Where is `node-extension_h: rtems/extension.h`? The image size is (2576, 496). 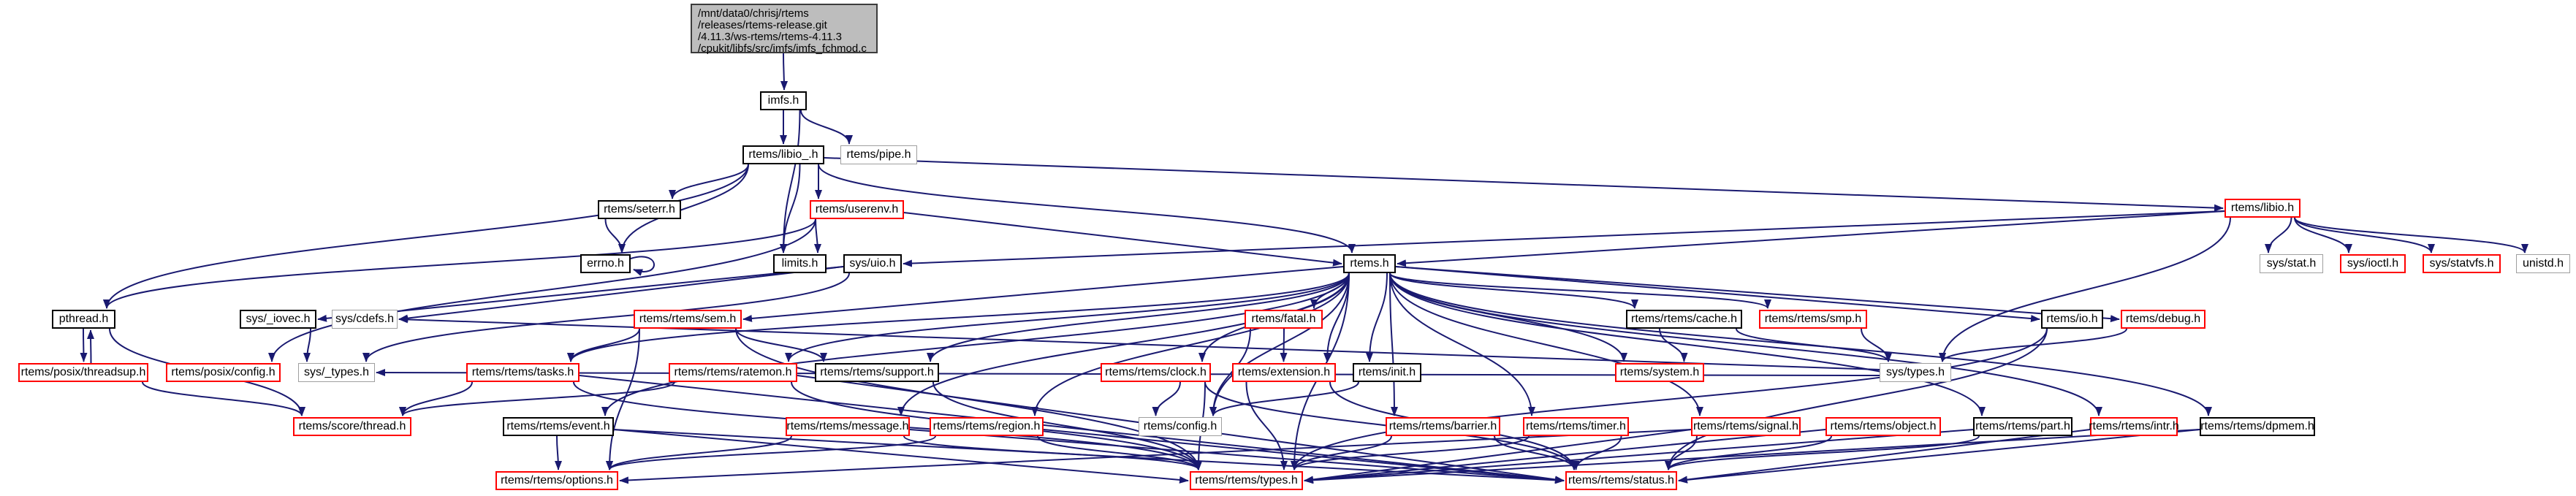 node-extension_h: rtems/extension.h is located at coordinates (1284, 372).